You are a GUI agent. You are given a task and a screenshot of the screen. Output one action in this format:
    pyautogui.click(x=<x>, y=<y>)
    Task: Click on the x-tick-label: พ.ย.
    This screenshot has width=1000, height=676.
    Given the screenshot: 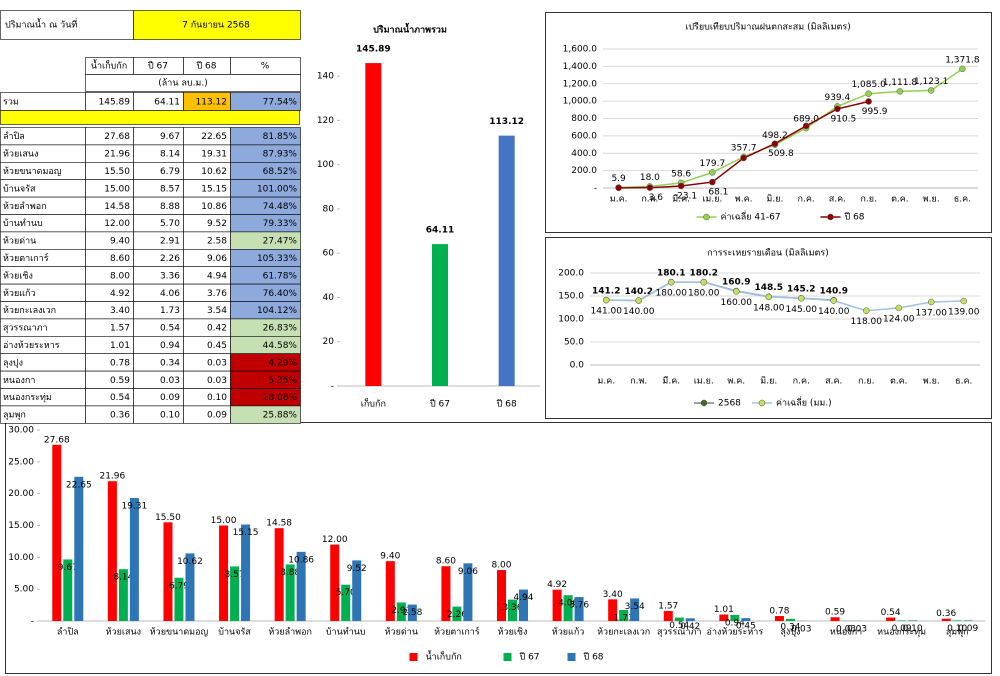 What is the action you would take?
    pyautogui.click(x=931, y=200)
    